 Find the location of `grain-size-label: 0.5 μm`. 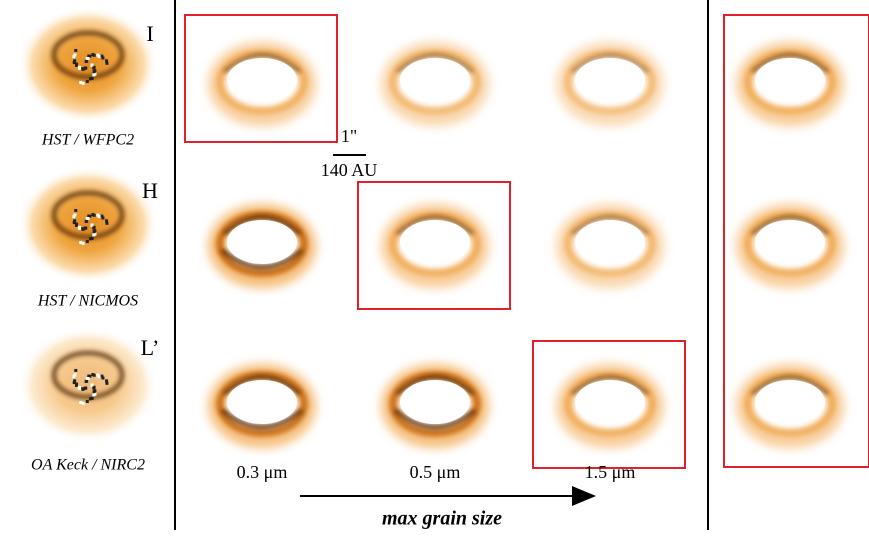

grain-size-label: 0.5 μm is located at coordinates (435, 472).